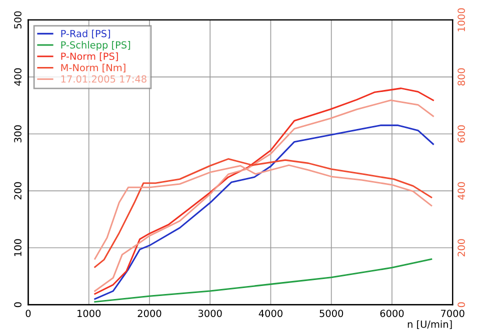 The image size is (504, 333). What do you see at coordinates (461, 20) in the screenshot?
I see `y2-tick-label: 1000` at bounding box center [461, 20].